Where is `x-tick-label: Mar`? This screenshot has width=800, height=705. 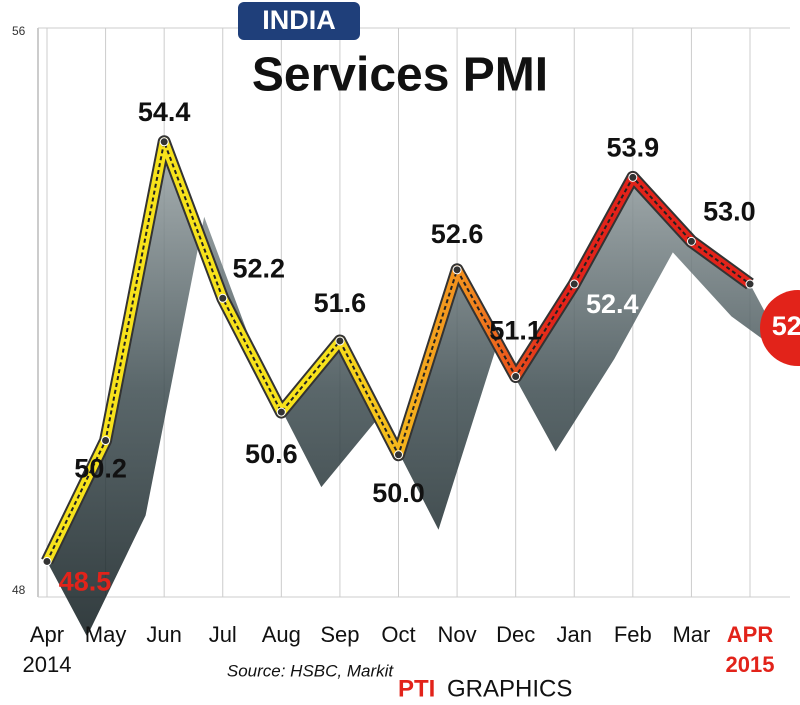 x-tick-label: Mar is located at coordinates (691, 634).